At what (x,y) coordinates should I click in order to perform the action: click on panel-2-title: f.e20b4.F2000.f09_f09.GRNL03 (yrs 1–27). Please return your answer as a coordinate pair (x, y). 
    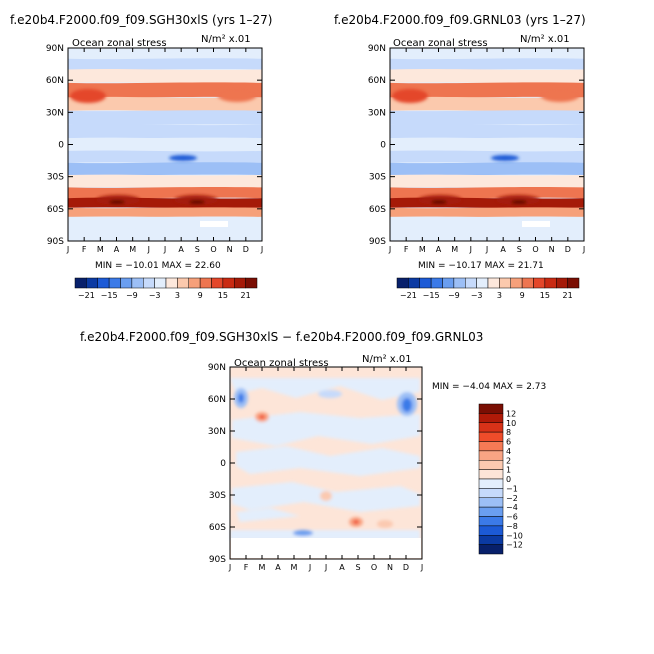
    Looking at the image, I should click on (460, 20).